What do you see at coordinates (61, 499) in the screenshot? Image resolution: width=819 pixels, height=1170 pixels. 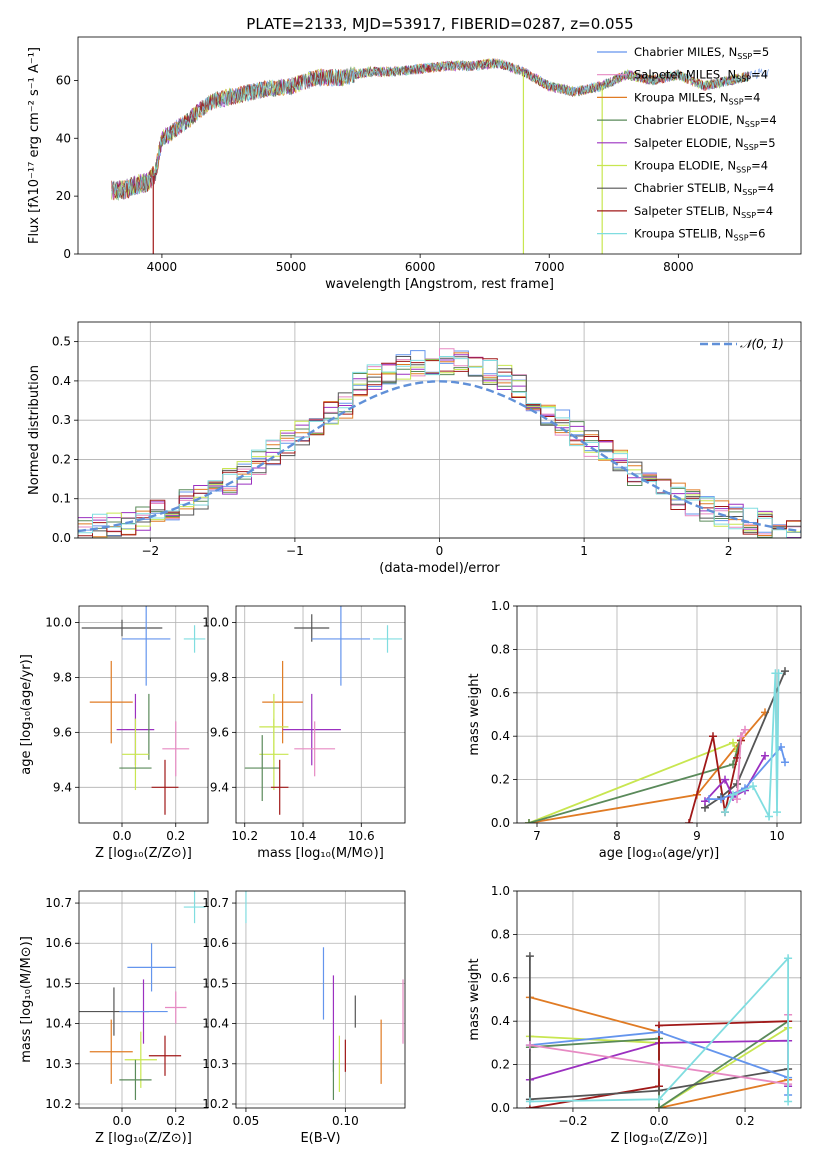 I see `y-tick-label: 0.1` at bounding box center [61, 499].